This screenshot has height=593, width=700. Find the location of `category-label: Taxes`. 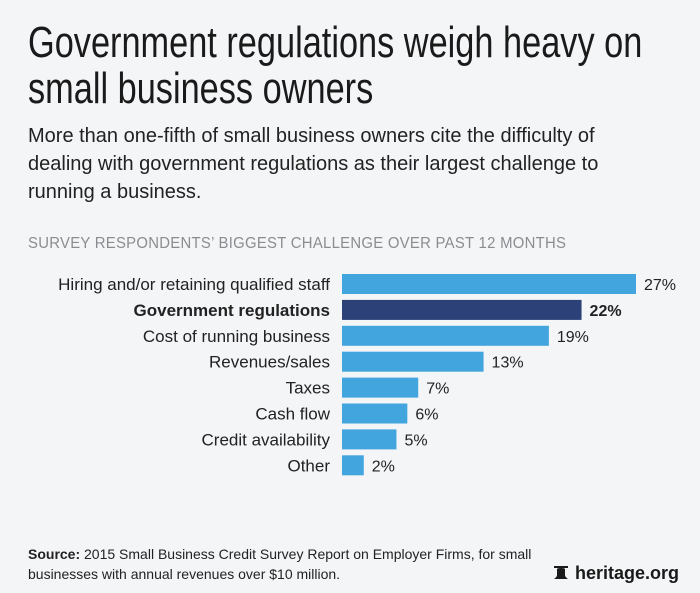

category-label: Taxes is located at coordinates (308, 388).